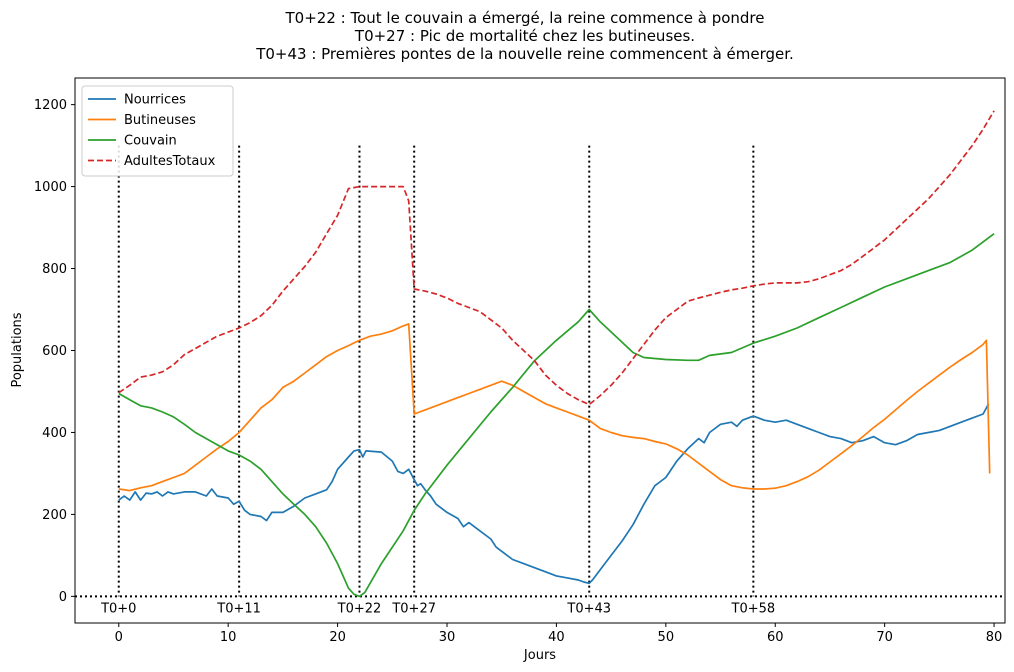 This screenshot has width=1014, height=672. What do you see at coordinates (50, 105) in the screenshot?
I see `y-tick-label-6: 1200` at bounding box center [50, 105].